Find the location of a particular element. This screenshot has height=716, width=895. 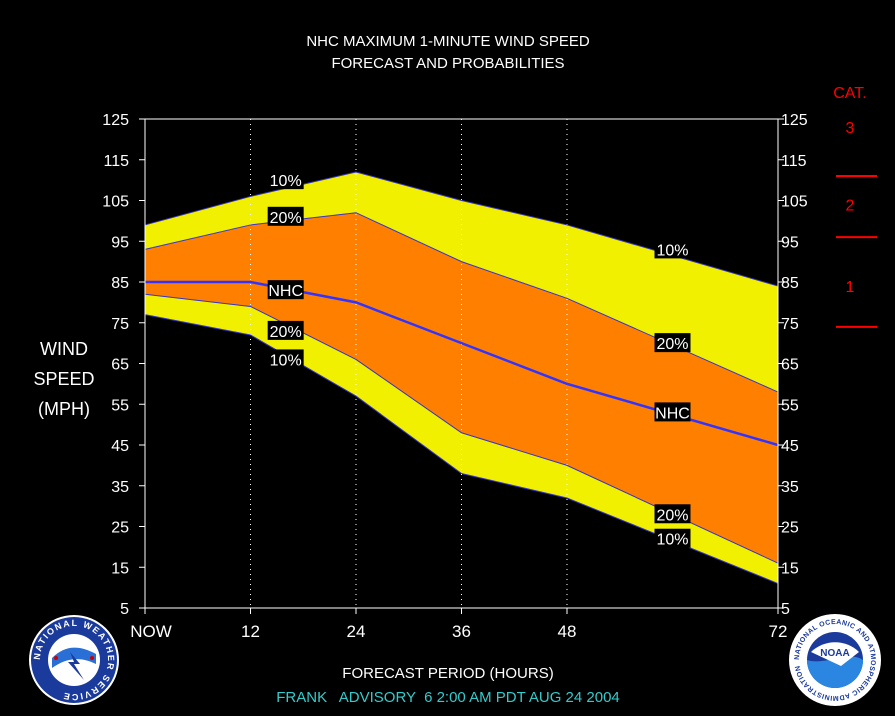

band-label-1: 20% is located at coordinates (286, 218).